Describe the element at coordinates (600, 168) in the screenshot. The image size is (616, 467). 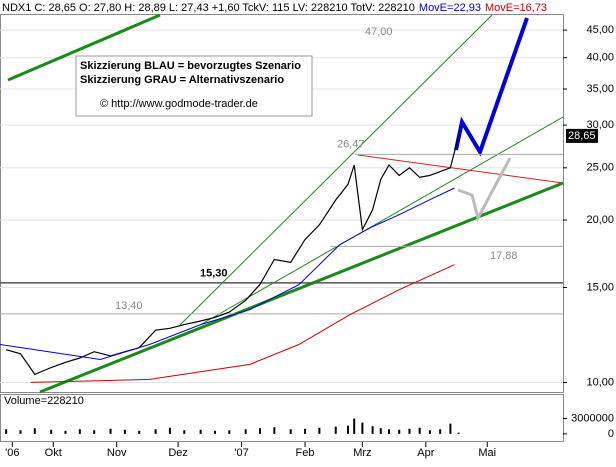
I see `y-tick-label: 25,00` at that location.